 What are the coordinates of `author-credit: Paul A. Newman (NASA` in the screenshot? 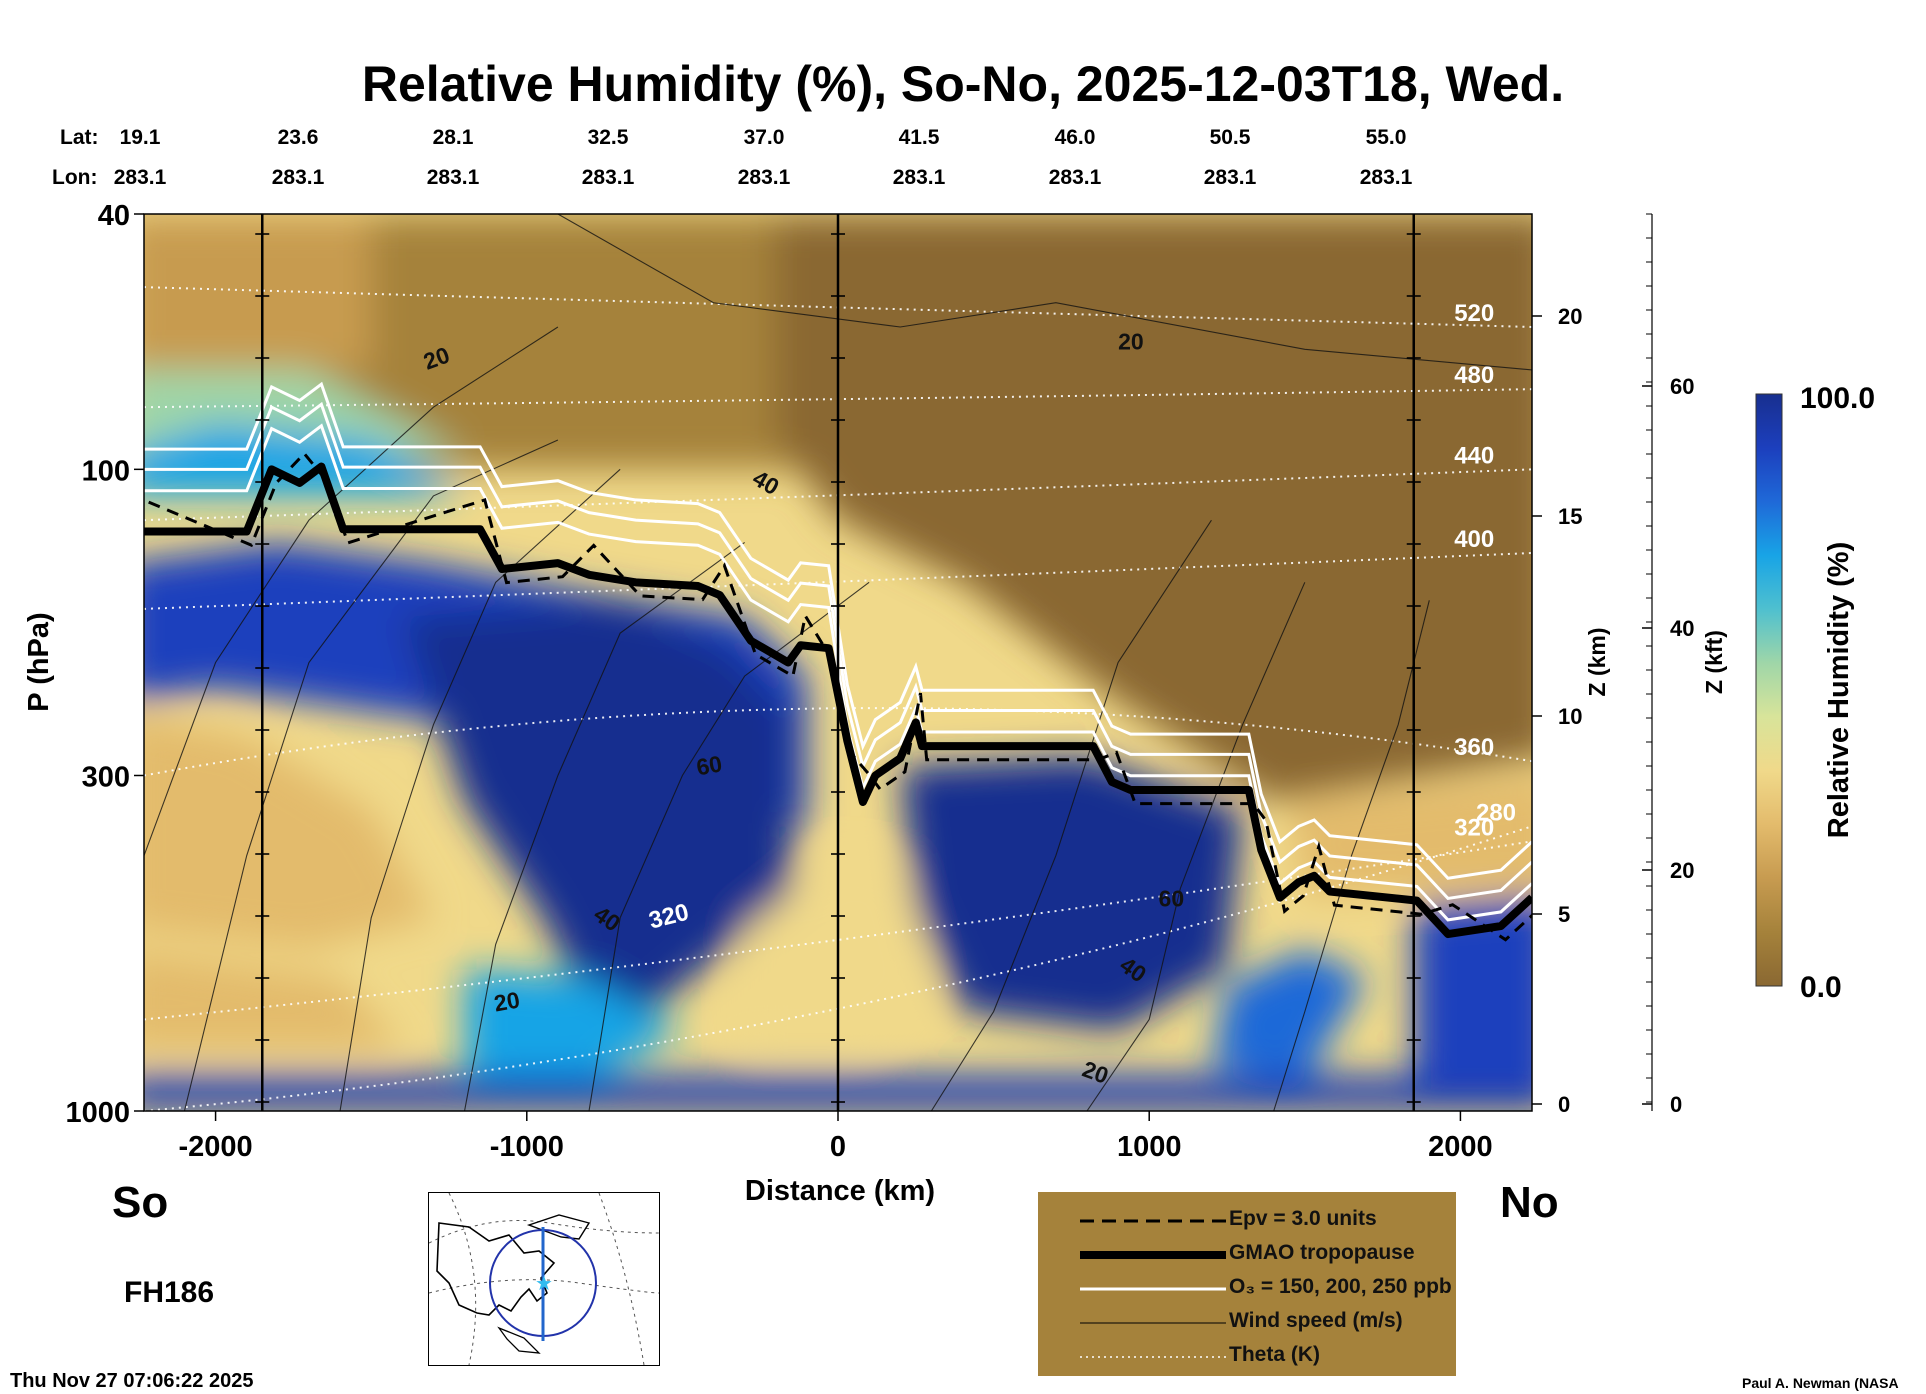 It's located at (1820, 1383).